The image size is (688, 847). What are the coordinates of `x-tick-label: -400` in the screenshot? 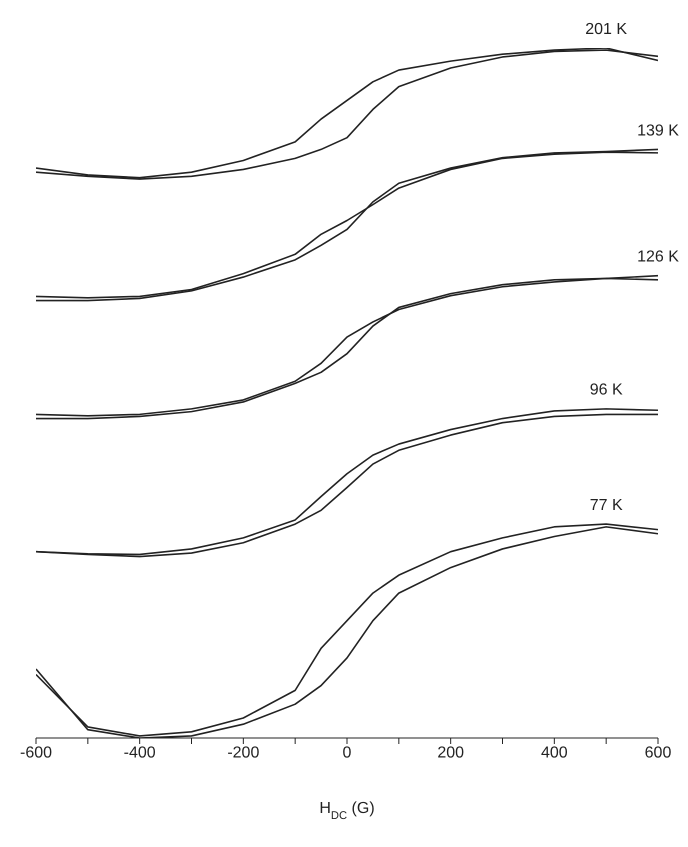 It's located at (140, 753).